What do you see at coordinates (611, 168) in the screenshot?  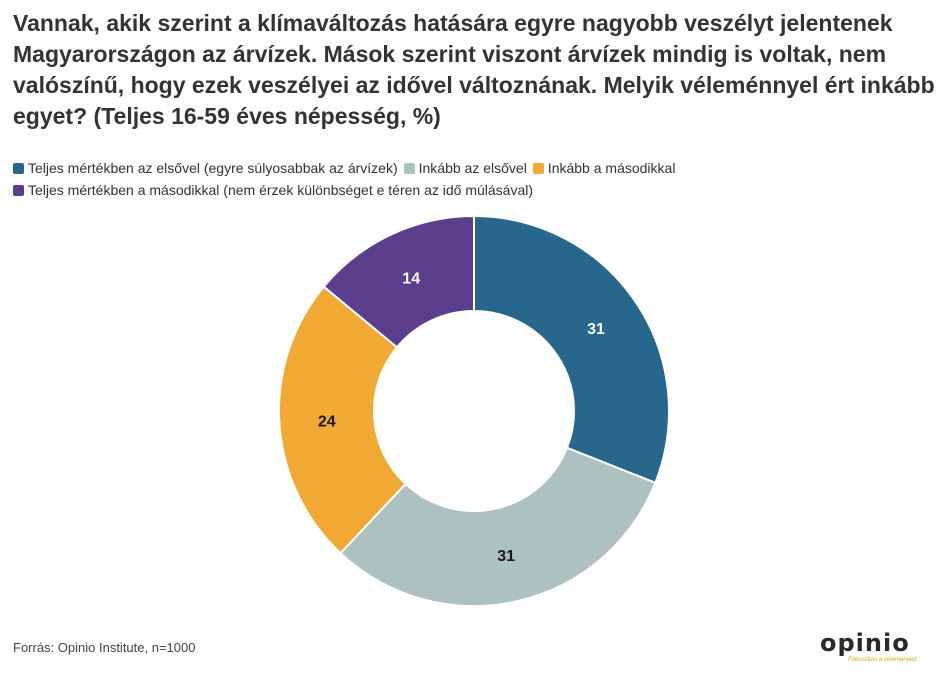 I see `legend-label-3: Inkább a másodikkal` at bounding box center [611, 168].